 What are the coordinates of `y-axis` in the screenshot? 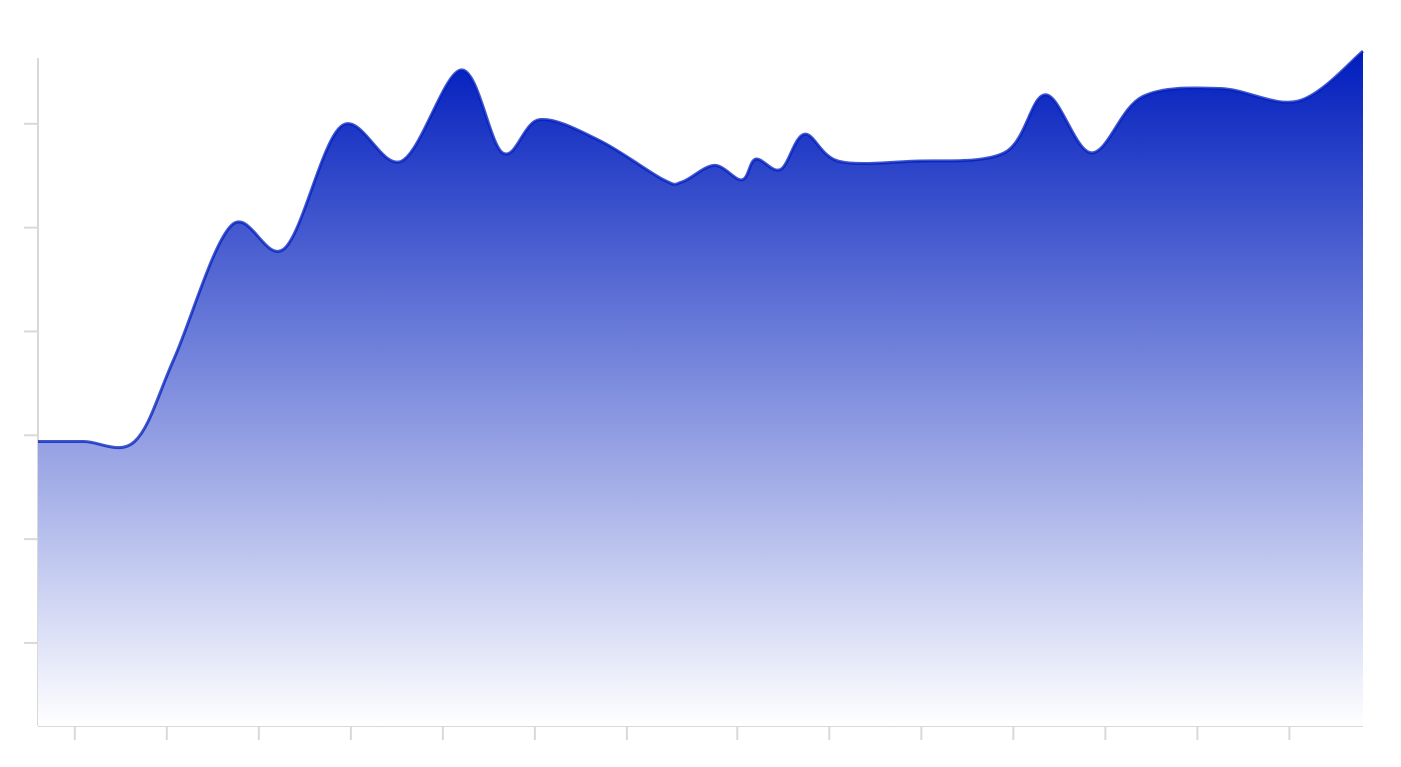 It's located at (31, 392).